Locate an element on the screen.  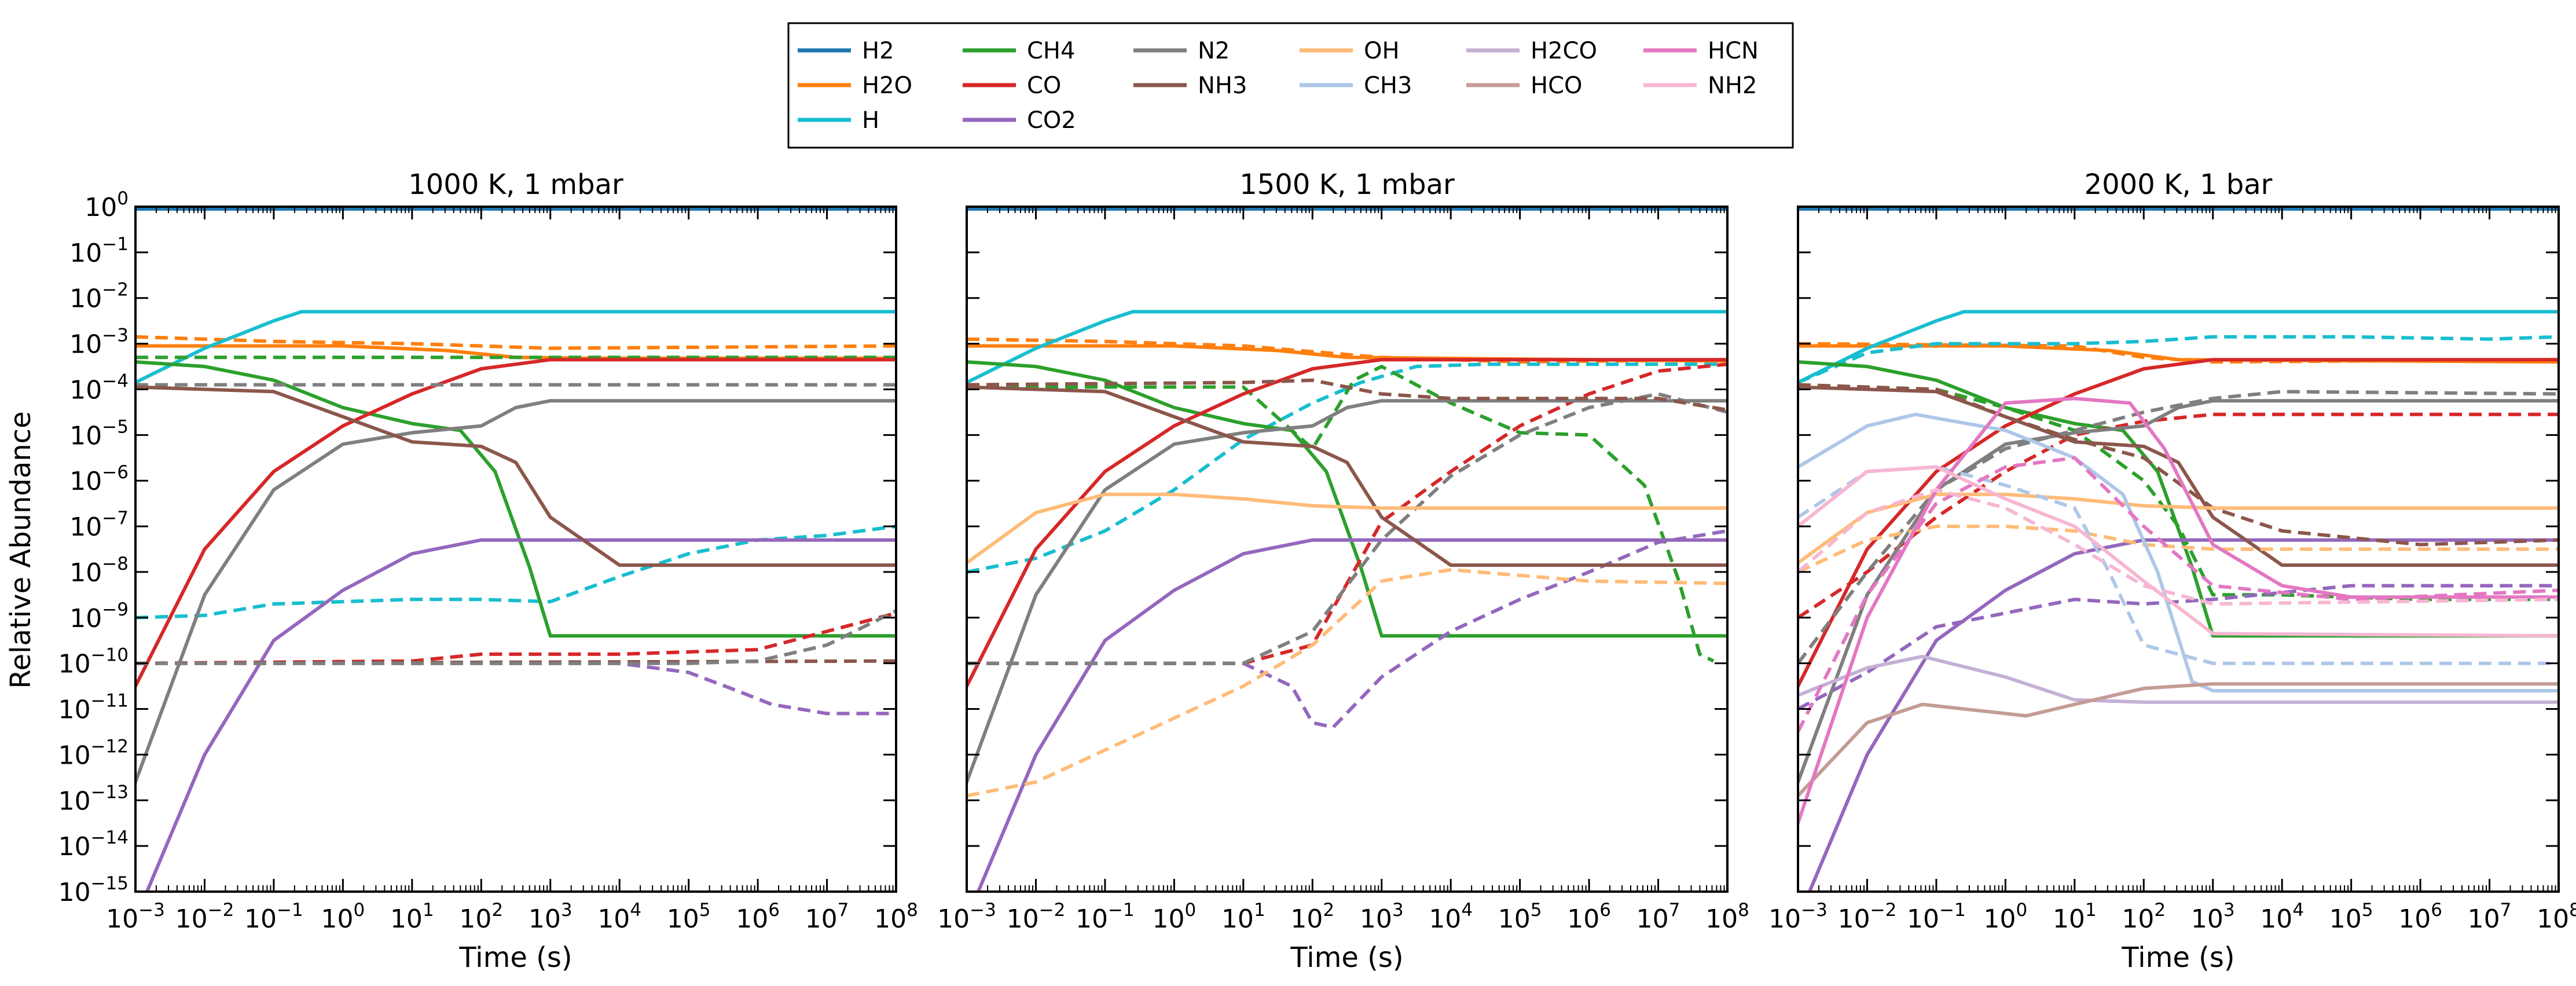
legend-entry-h2co: H2CO is located at coordinates (1531, 51).